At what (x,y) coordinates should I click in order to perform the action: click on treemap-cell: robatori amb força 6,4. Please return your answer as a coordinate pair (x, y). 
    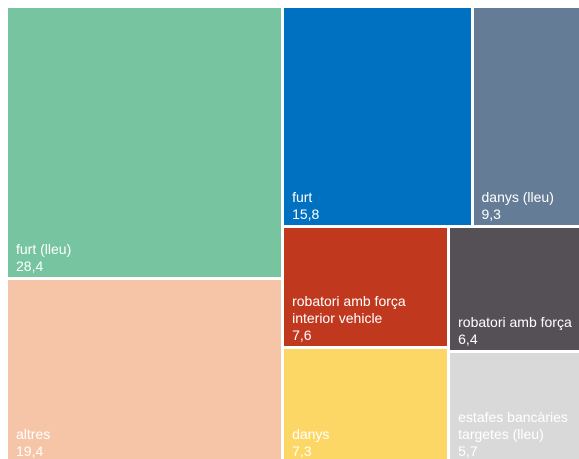
    Looking at the image, I should click on (514, 289).